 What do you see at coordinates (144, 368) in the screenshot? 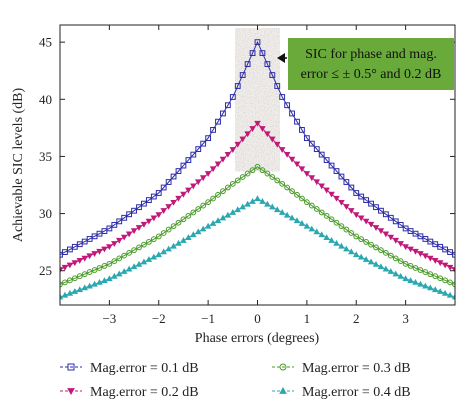
I see `legend-label: Mag.error = 0.1 dB` at bounding box center [144, 368].